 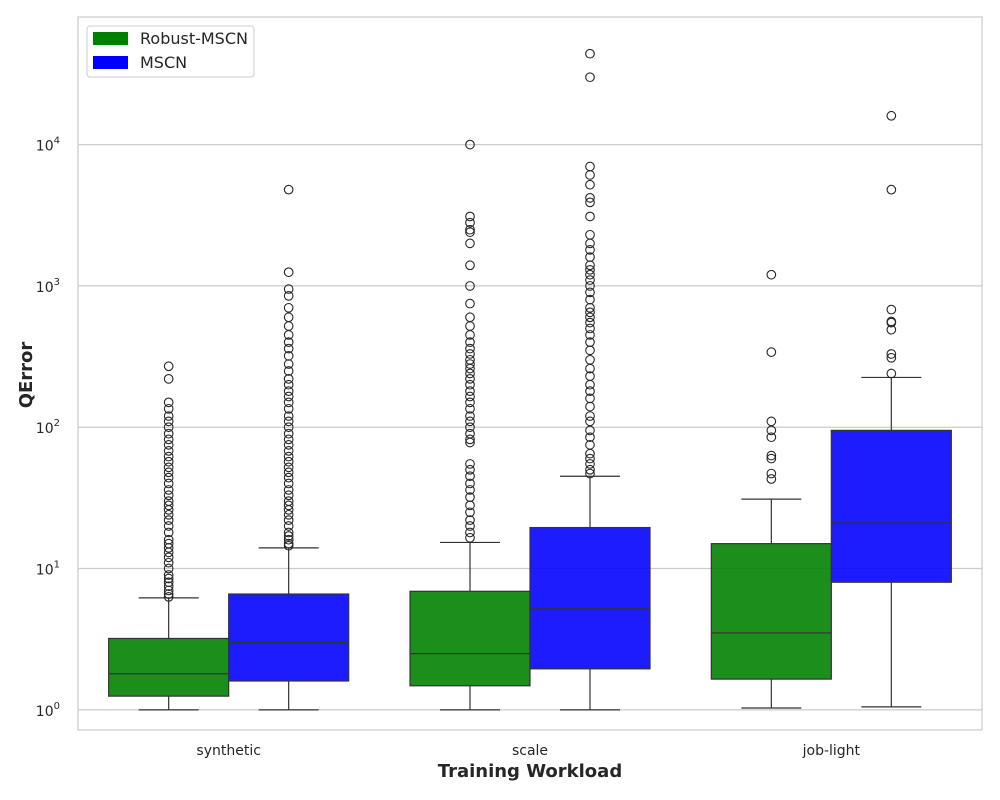 What do you see at coordinates (590, 379) in the screenshot?
I see `box-mscn-scale` at bounding box center [590, 379].